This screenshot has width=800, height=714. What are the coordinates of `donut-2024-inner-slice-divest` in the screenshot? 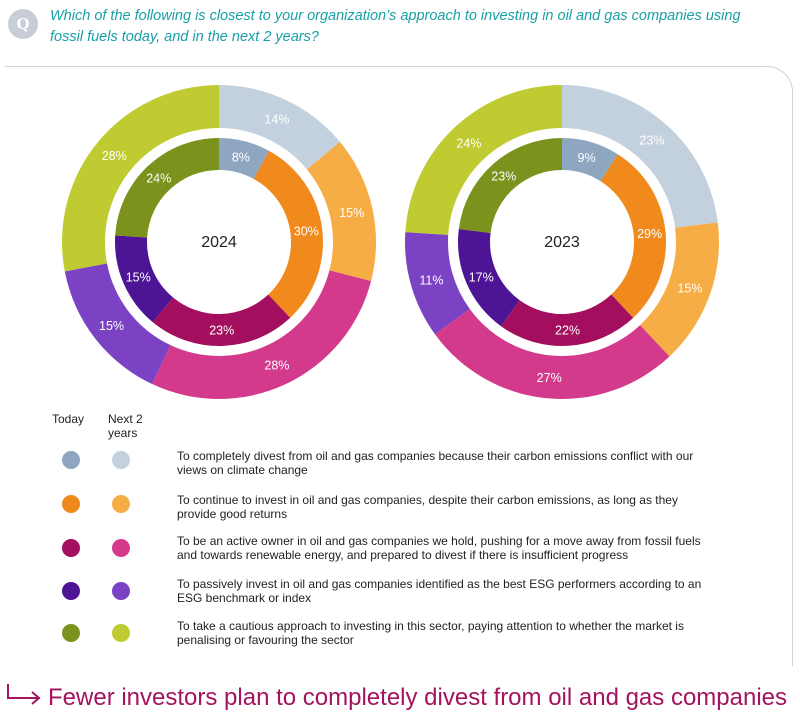 It's located at (244, 158).